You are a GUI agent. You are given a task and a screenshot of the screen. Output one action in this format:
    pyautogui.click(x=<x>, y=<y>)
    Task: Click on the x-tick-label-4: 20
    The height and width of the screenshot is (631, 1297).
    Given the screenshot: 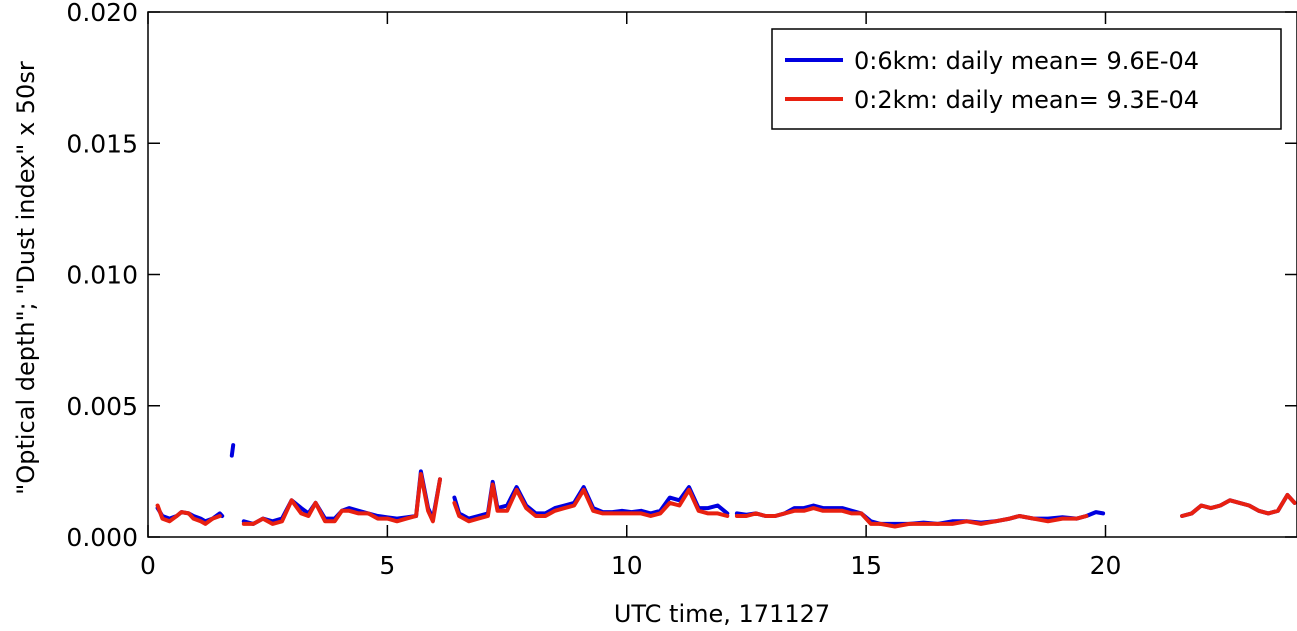 What is the action you would take?
    pyautogui.click(x=1106, y=565)
    